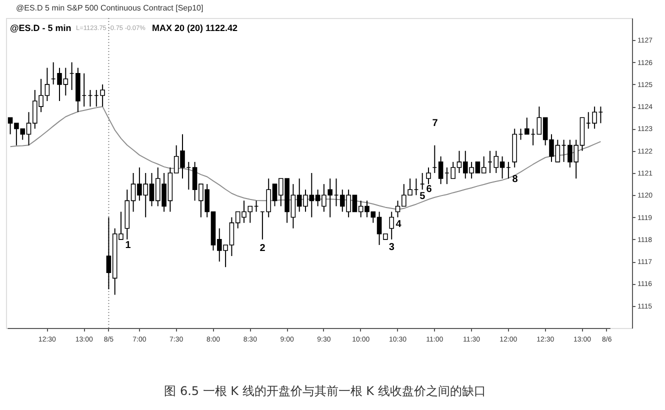 The height and width of the screenshot is (410, 665). What do you see at coordinates (429, 189) in the screenshot?
I see `annotation: 6` at bounding box center [429, 189].